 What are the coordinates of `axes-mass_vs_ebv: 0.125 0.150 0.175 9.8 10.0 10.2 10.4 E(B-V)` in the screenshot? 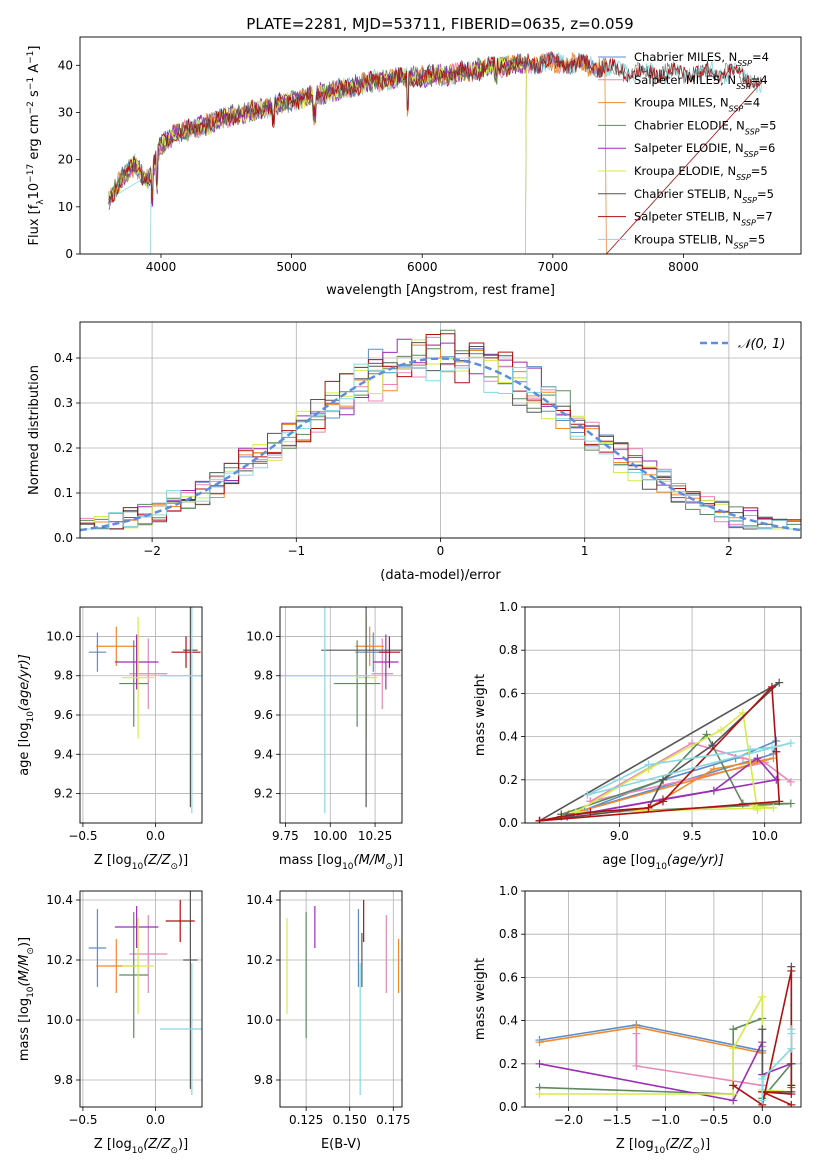 It's located at (328, 1021).